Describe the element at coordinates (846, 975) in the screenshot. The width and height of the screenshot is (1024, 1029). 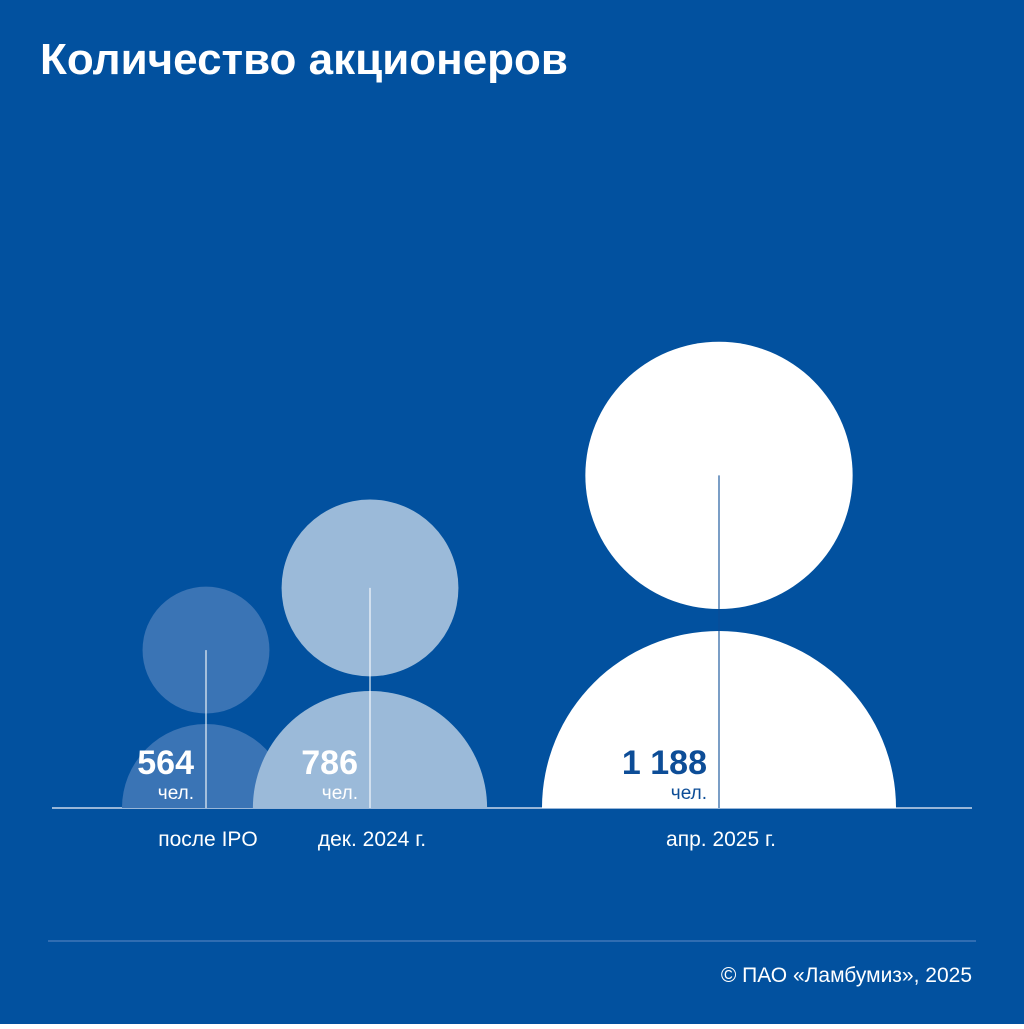
I see `footer: © ПАО «Ламбумиз», 2025` at that location.